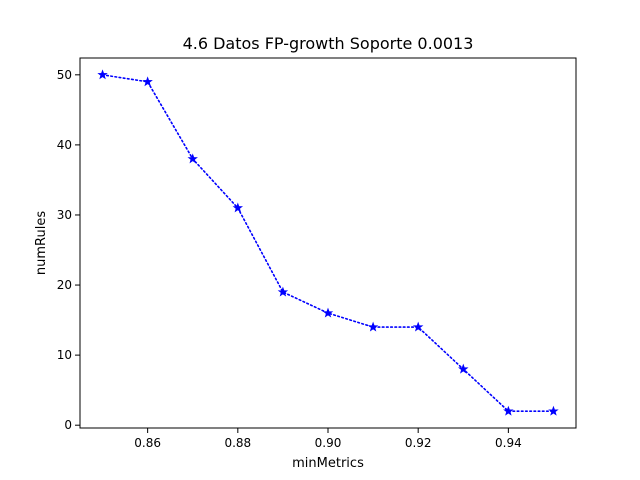  What do you see at coordinates (418, 443) in the screenshot?
I see `x-tick-label: 0.92` at bounding box center [418, 443].